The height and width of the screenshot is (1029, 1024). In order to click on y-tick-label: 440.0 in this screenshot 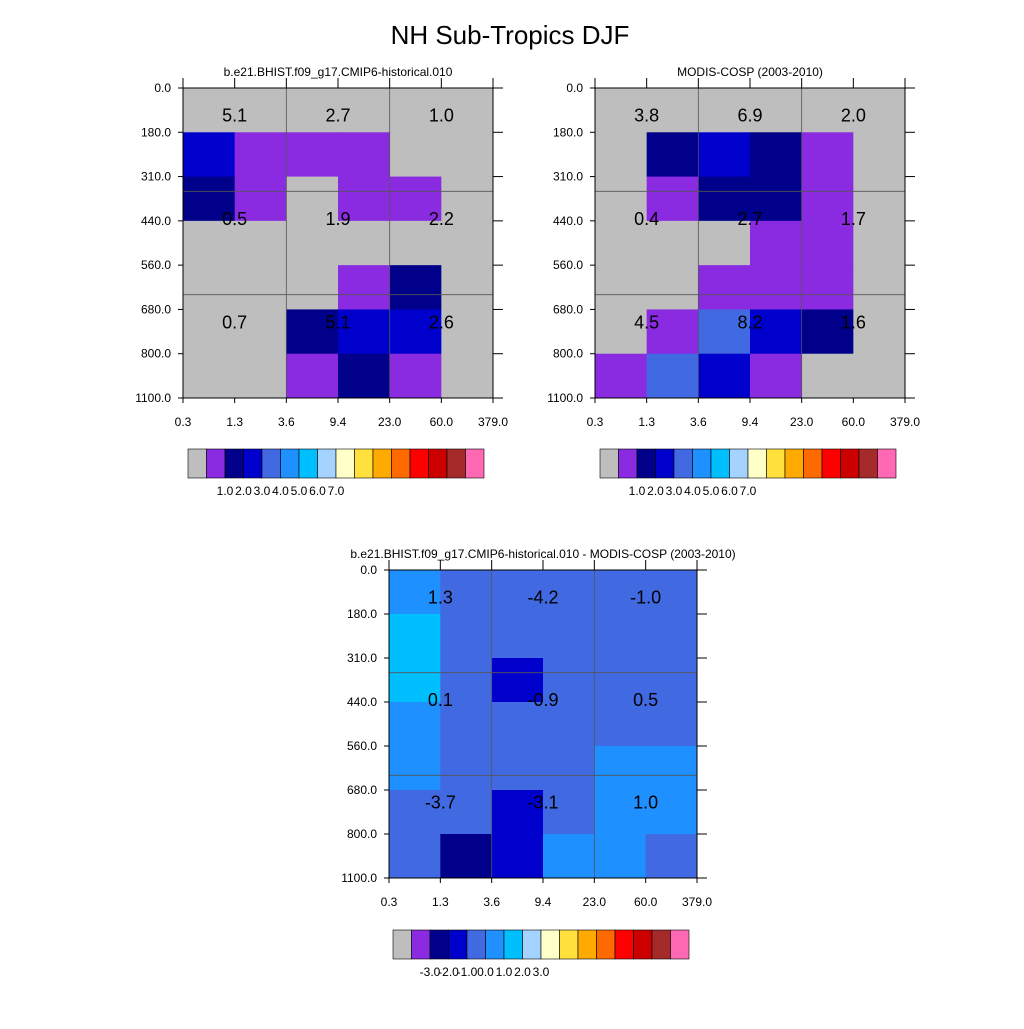, I will do `click(156, 221)`.